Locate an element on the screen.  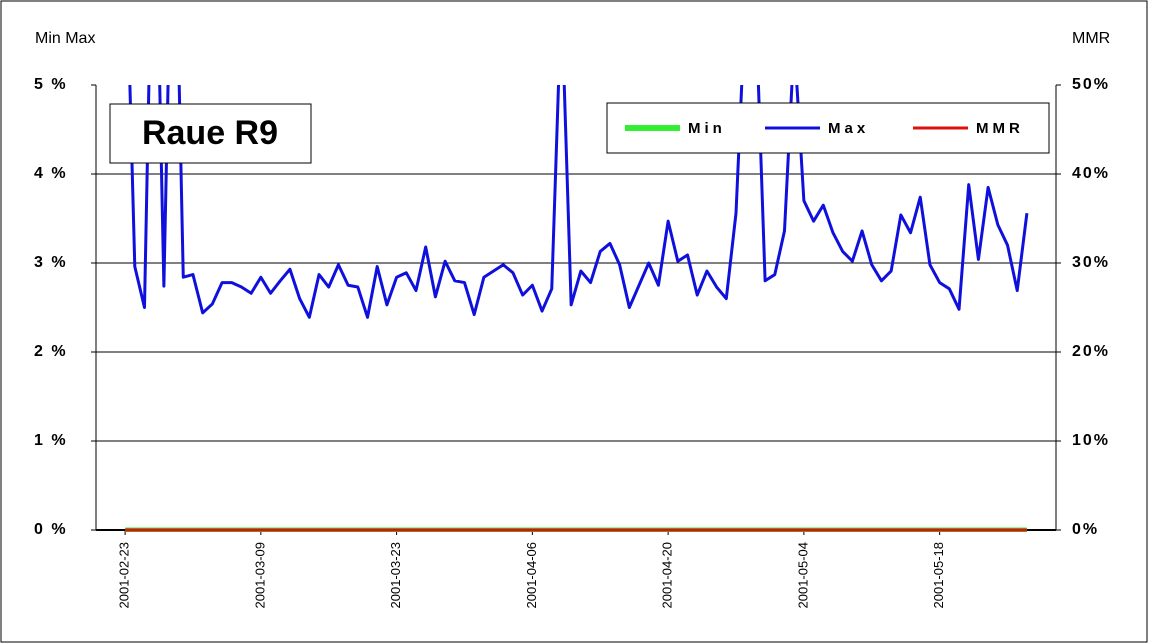
y2-tick-label: 0% is located at coordinates (1085, 529).